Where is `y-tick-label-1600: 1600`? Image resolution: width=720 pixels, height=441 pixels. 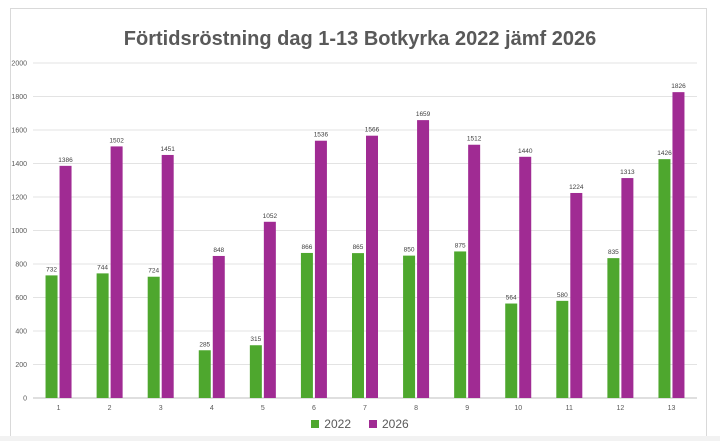
y-tick-label-1600: 1600 is located at coordinates (19, 131).